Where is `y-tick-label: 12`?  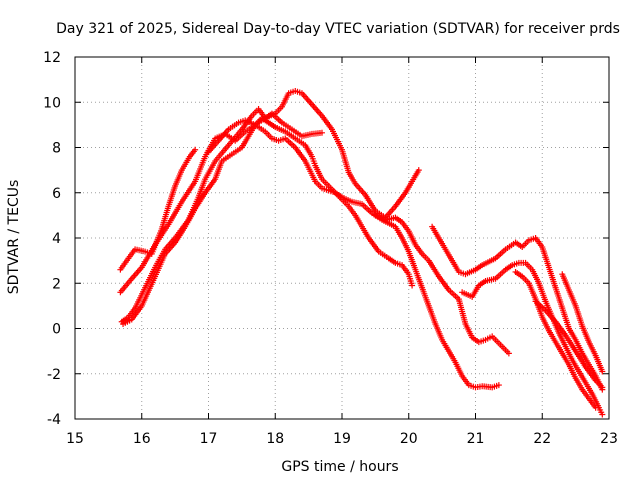
y-tick-label: 12 is located at coordinates (52, 58).